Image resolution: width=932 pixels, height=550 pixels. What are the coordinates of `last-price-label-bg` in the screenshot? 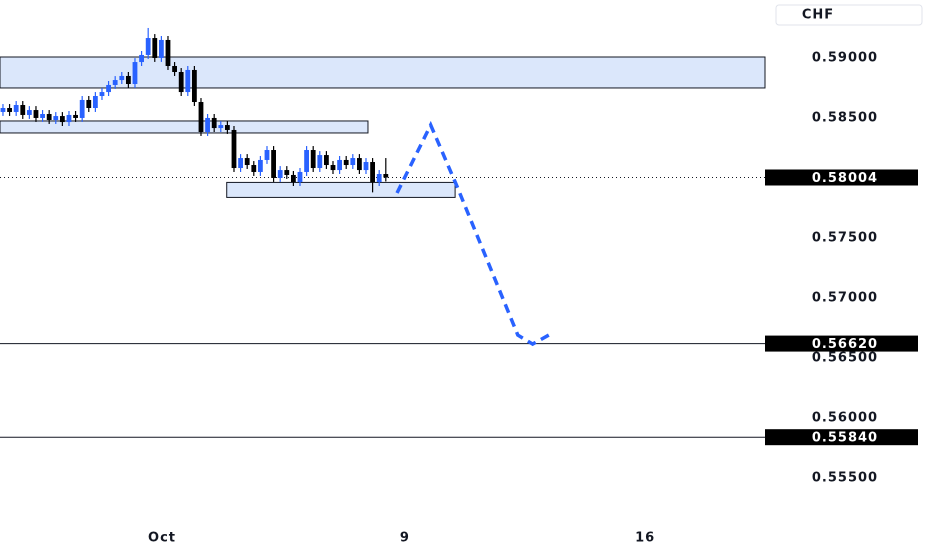 It's located at (841, 177).